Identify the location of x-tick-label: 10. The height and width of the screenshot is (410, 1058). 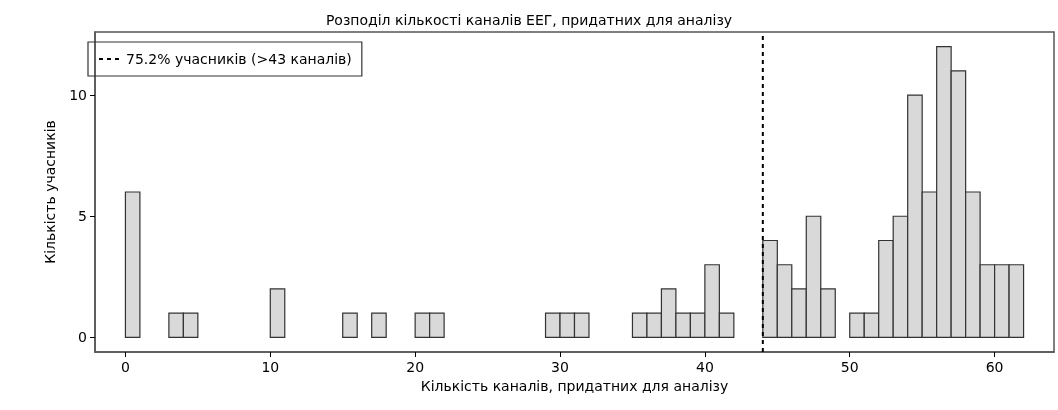
(270, 367).